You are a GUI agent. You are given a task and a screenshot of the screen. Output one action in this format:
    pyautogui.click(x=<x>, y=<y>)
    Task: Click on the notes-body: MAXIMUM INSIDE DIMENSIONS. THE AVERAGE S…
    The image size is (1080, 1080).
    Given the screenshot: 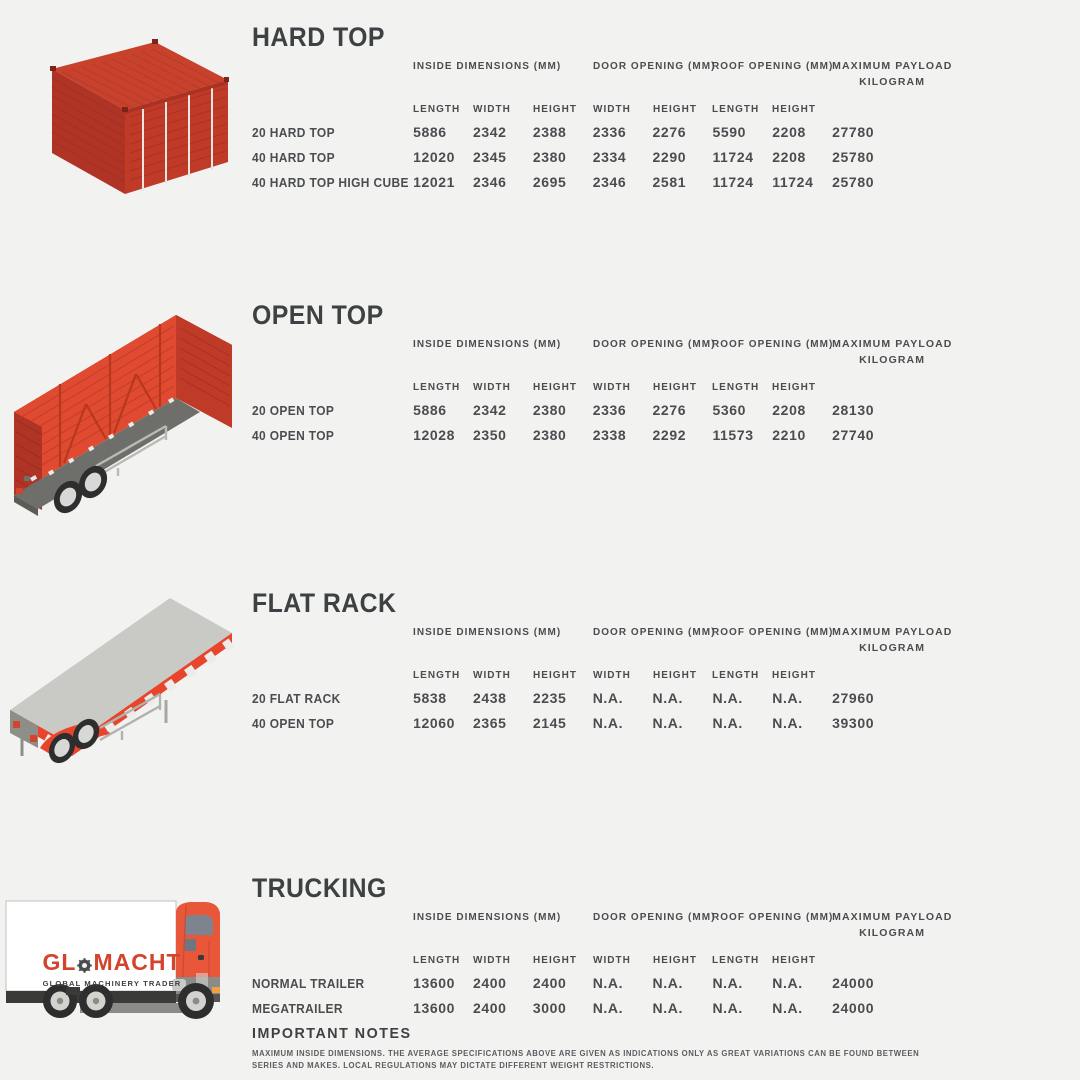 What is the action you would take?
    pyautogui.click(x=586, y=1059)
    